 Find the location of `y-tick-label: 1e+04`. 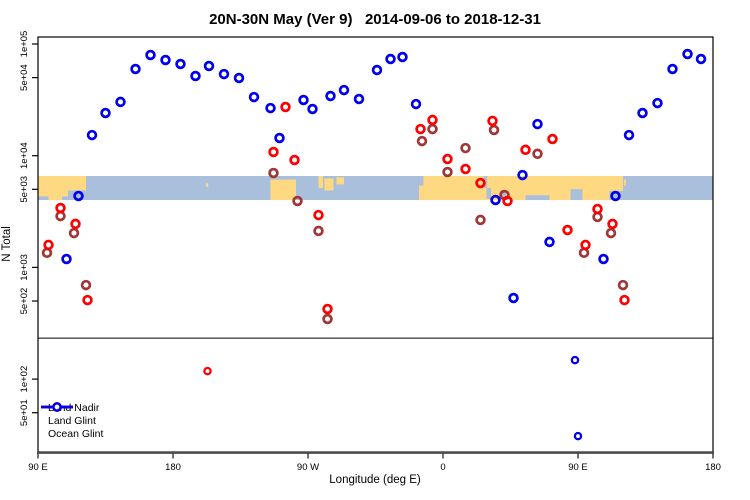

y-tick-label: 1e+04 is located at coordinates (24, 155).